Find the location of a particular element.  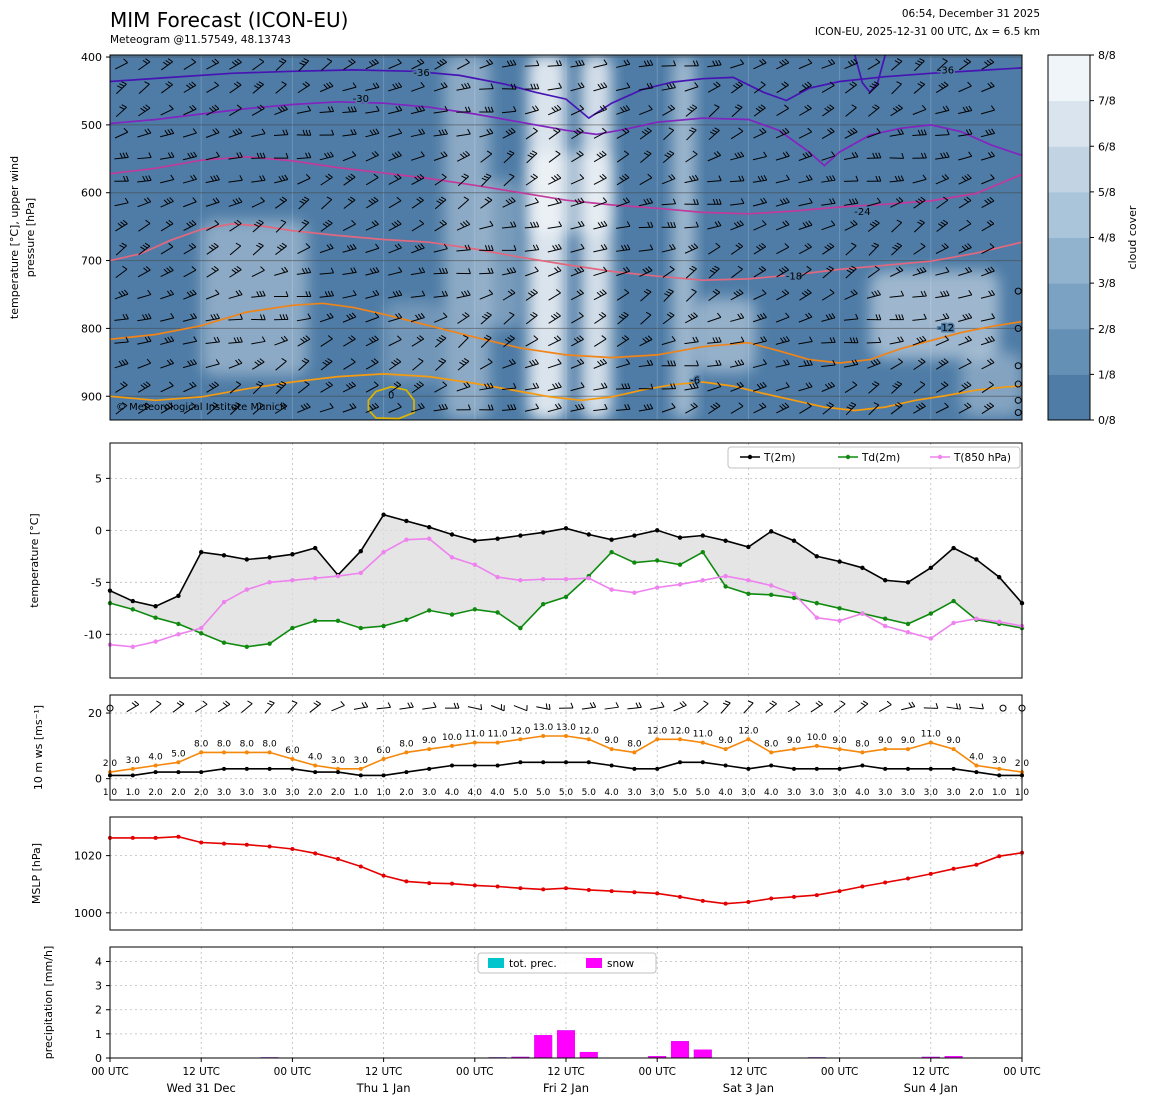

colorbar-tick-label: 0/8 is located at coordinates (1107, 420).